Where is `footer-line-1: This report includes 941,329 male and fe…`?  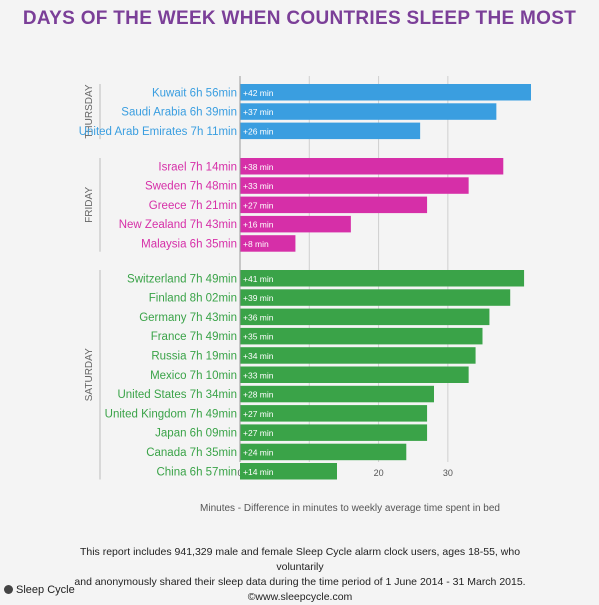 footer-line-1: This report includes 941,329 male and fe… is located at coordinates (300, 559).